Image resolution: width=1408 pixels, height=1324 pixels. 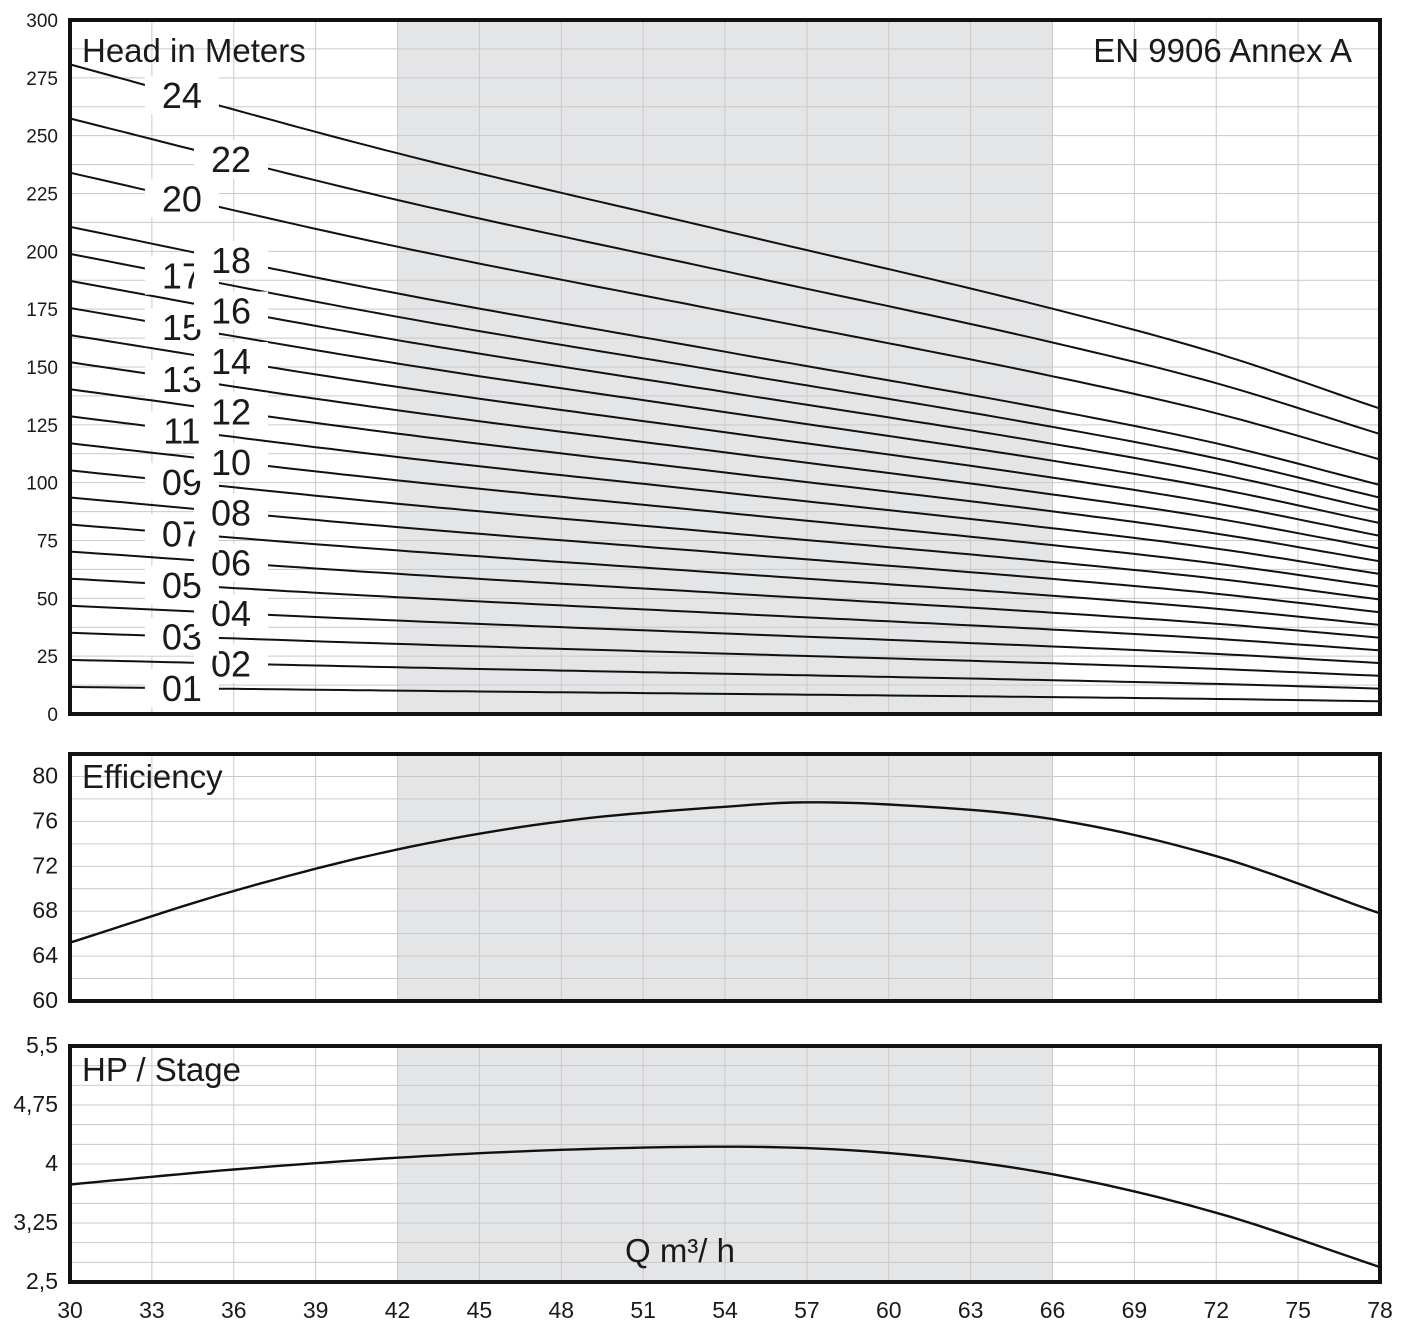 I want to click on y-tick-label: 150, so click(x=42, y=368).